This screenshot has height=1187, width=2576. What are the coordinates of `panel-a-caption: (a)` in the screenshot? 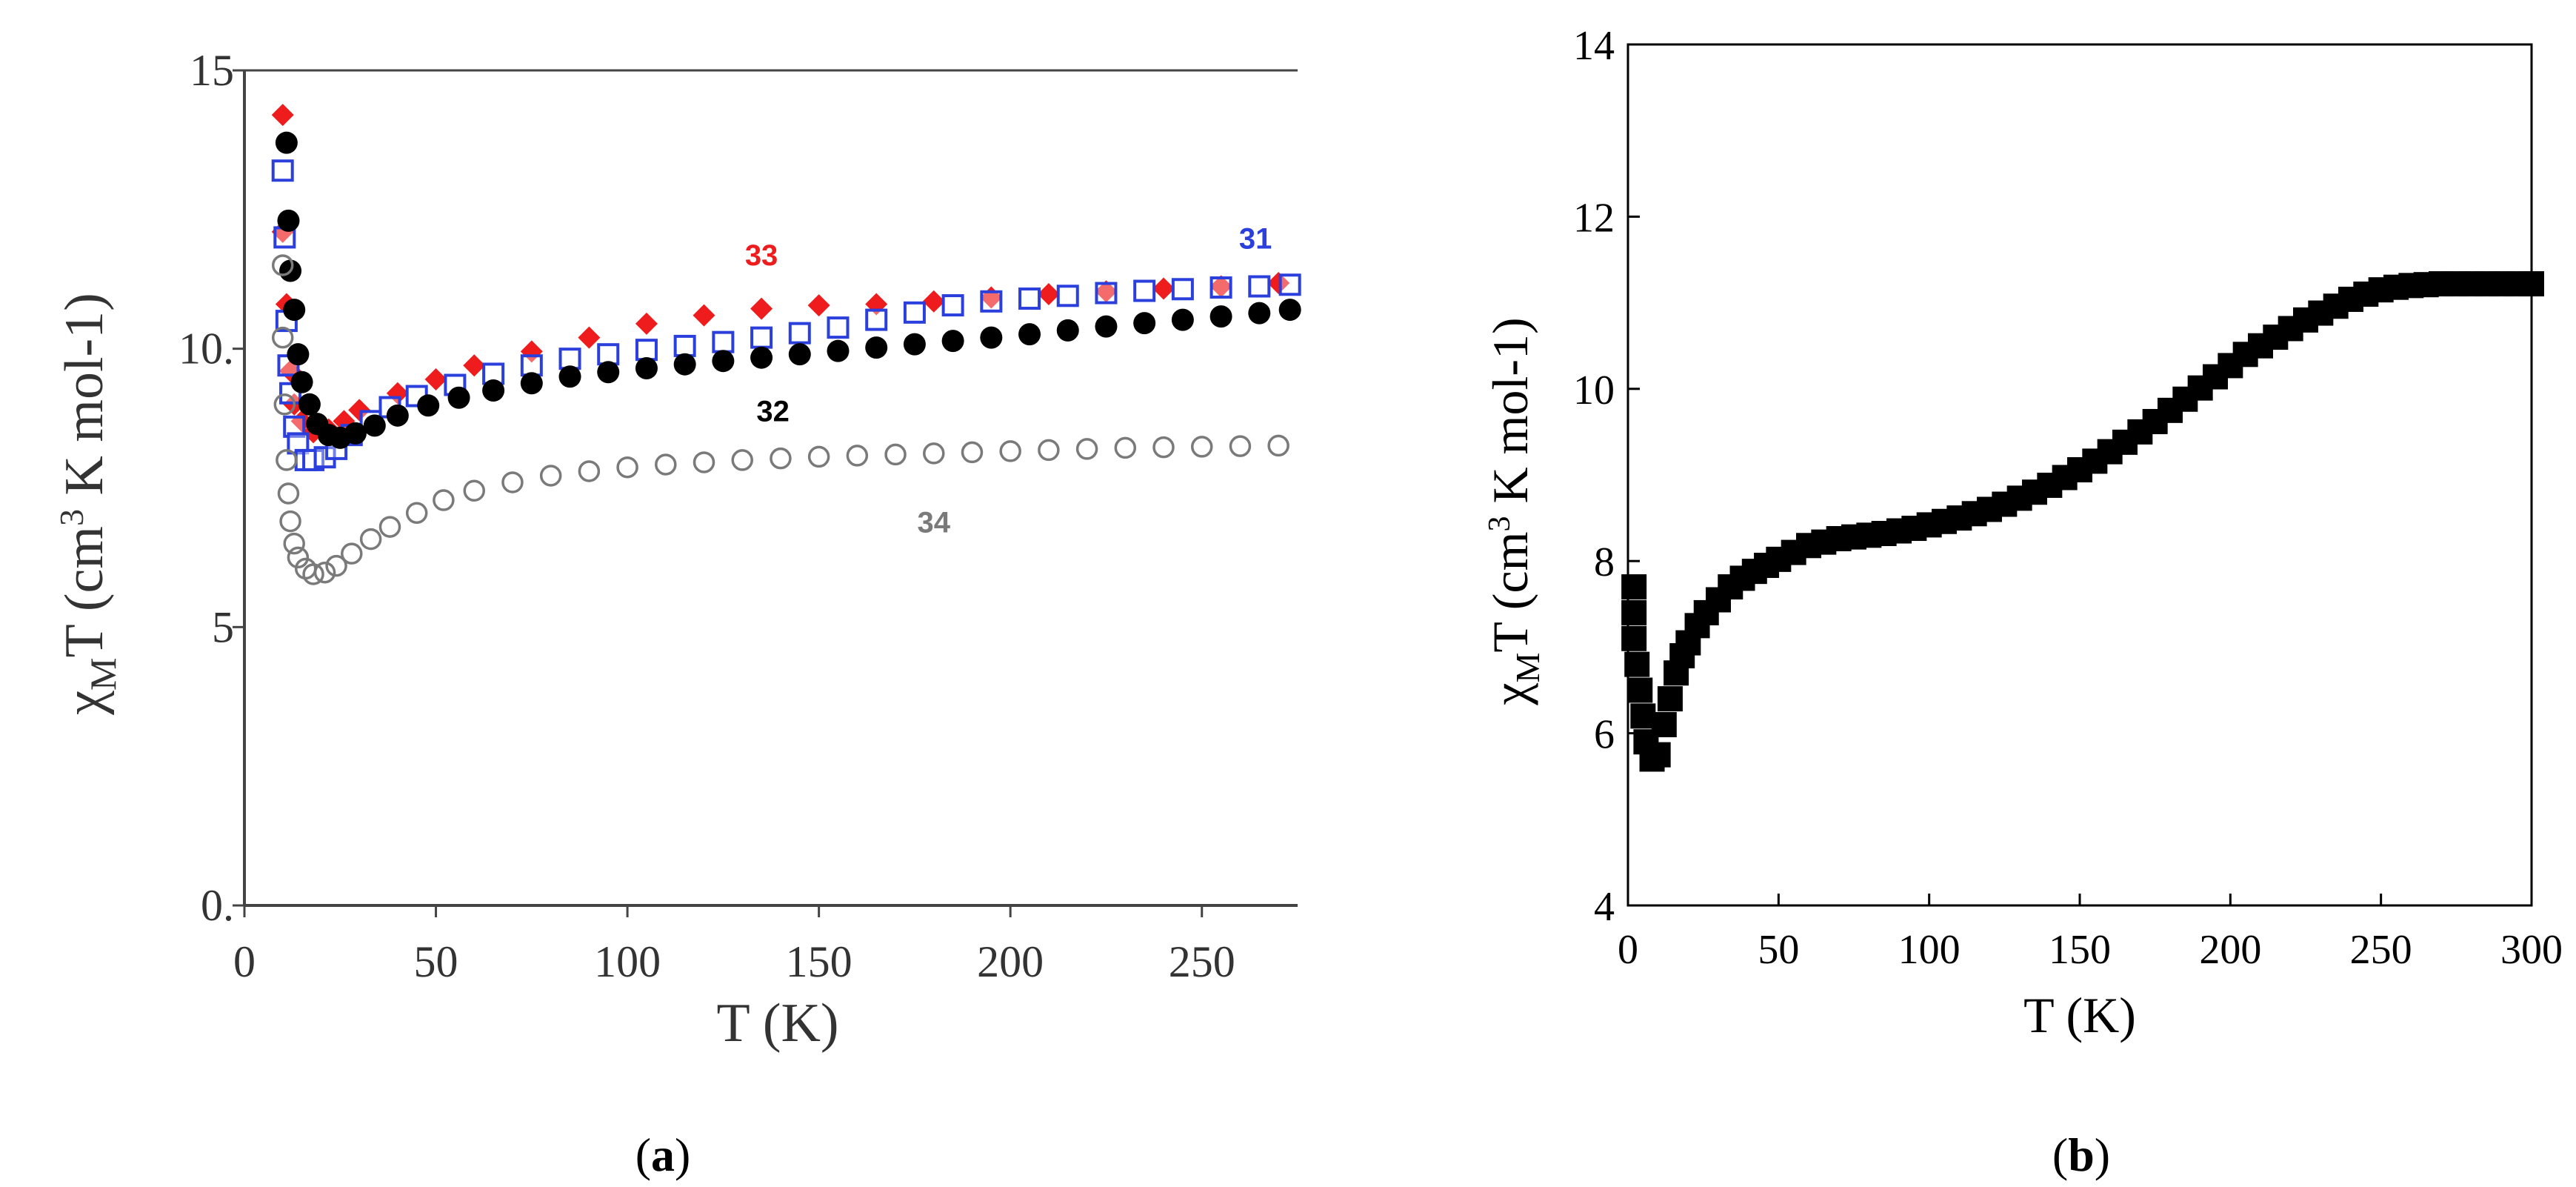 It's located at (663, 1155).